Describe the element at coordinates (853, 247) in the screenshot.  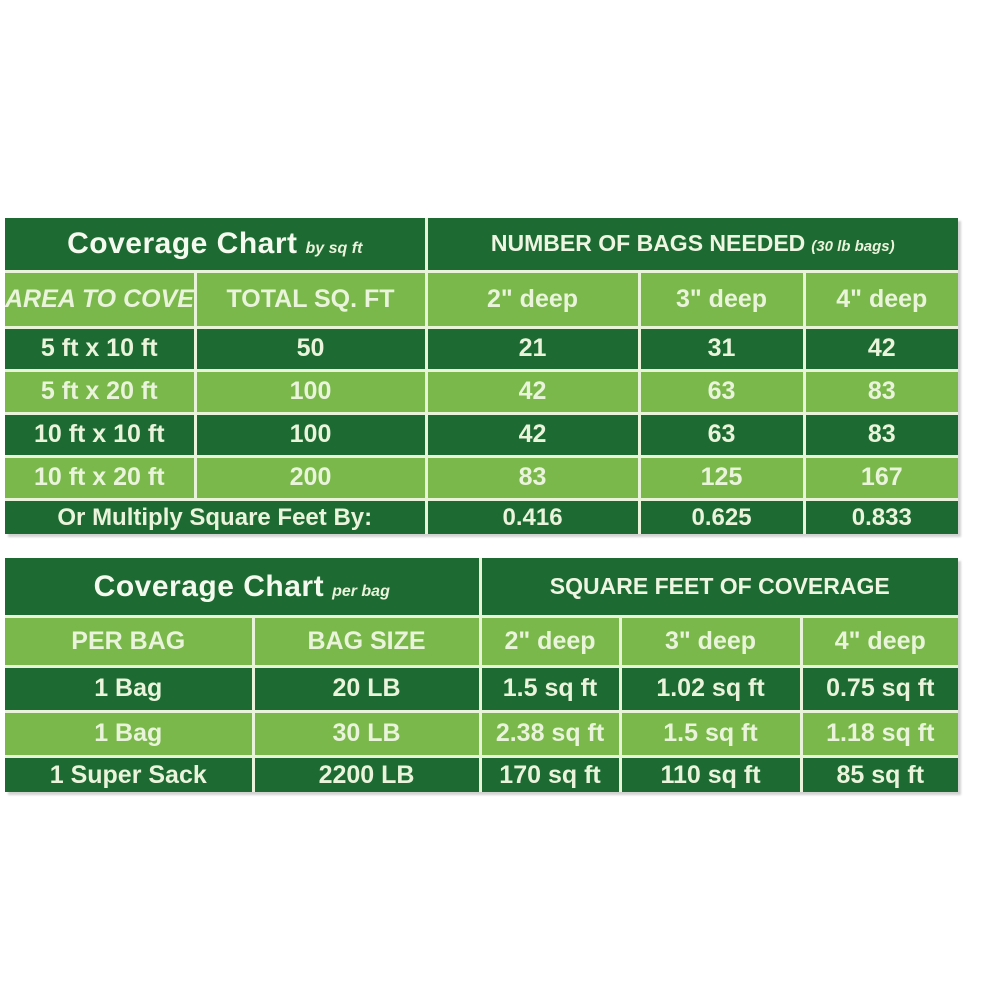
I see `bags-needed-note: (30 lb bags)` at that location.